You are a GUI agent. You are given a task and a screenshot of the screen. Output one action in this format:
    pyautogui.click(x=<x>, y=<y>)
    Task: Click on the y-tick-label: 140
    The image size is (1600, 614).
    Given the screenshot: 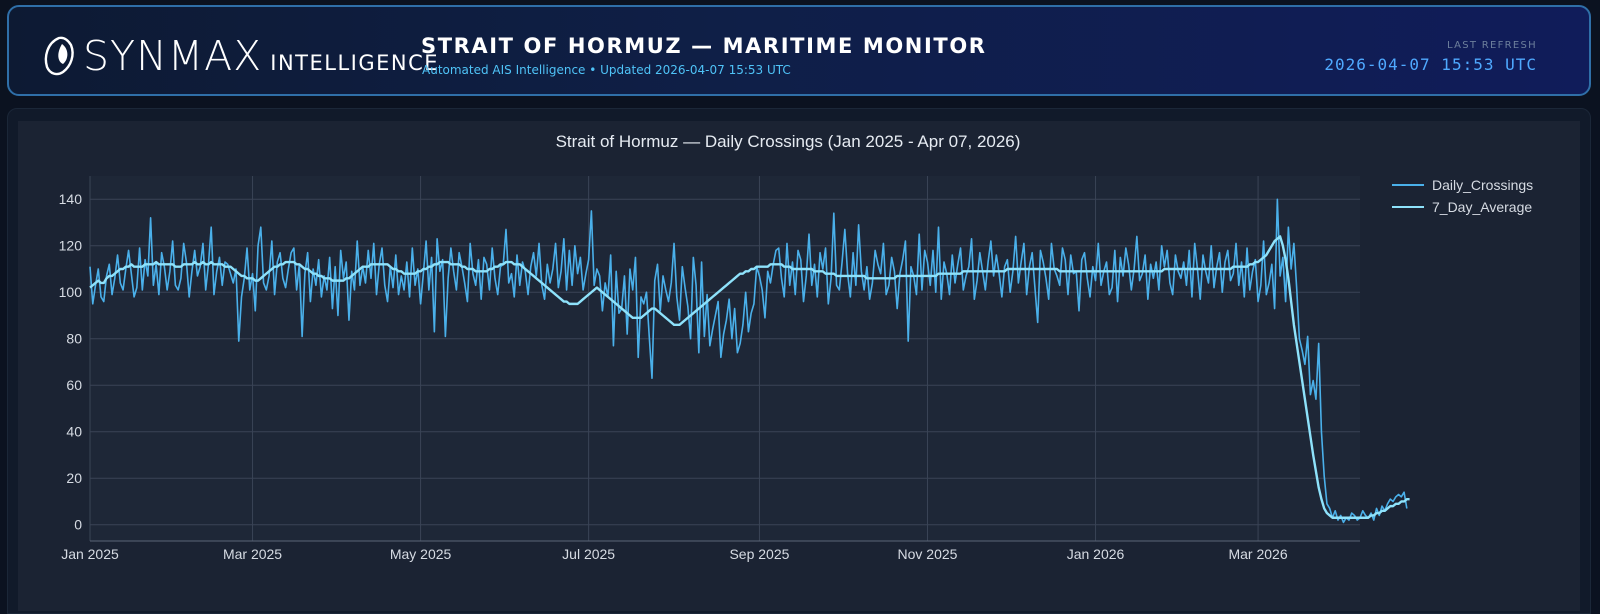 What is the action you would take?
    pyautogui.click(x=71, y=199)
    